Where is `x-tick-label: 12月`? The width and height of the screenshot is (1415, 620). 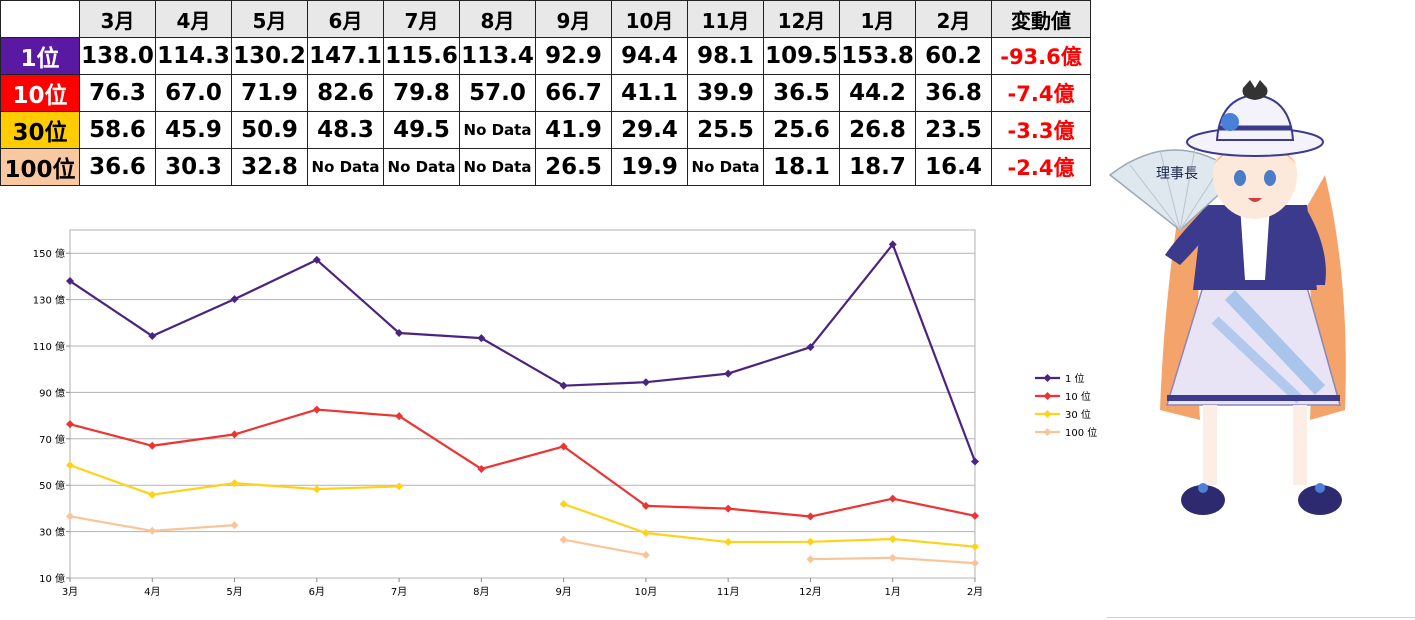
x-tick-label: 12月 is located at coordinates (810, 592).